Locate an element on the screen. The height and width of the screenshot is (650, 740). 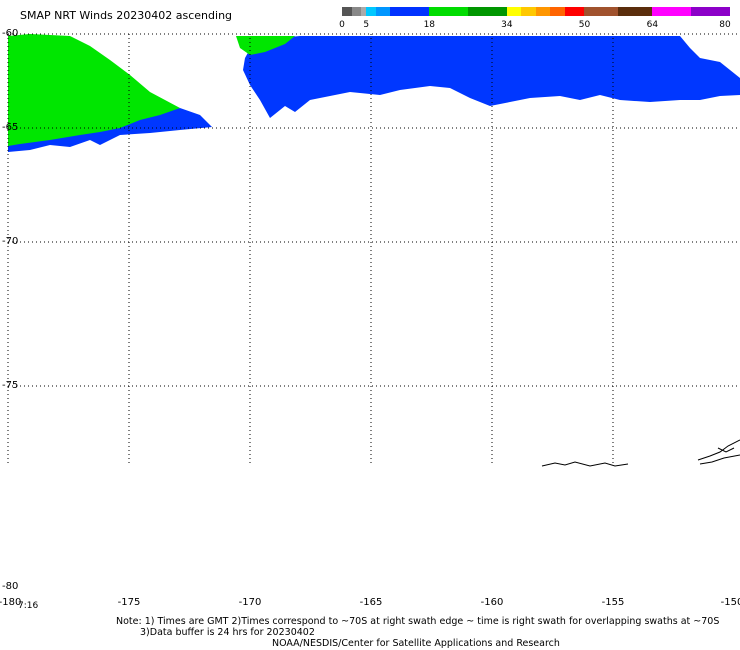
latitude-label: -60 is located at coordinates (10, 33).